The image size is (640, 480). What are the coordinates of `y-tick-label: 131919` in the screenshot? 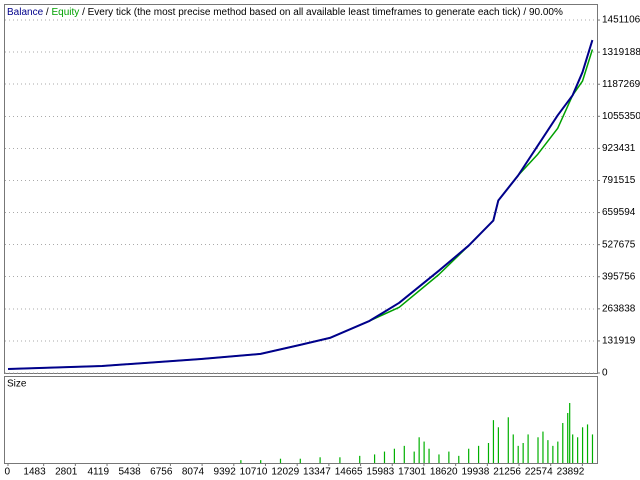 It's located at (619, 341).